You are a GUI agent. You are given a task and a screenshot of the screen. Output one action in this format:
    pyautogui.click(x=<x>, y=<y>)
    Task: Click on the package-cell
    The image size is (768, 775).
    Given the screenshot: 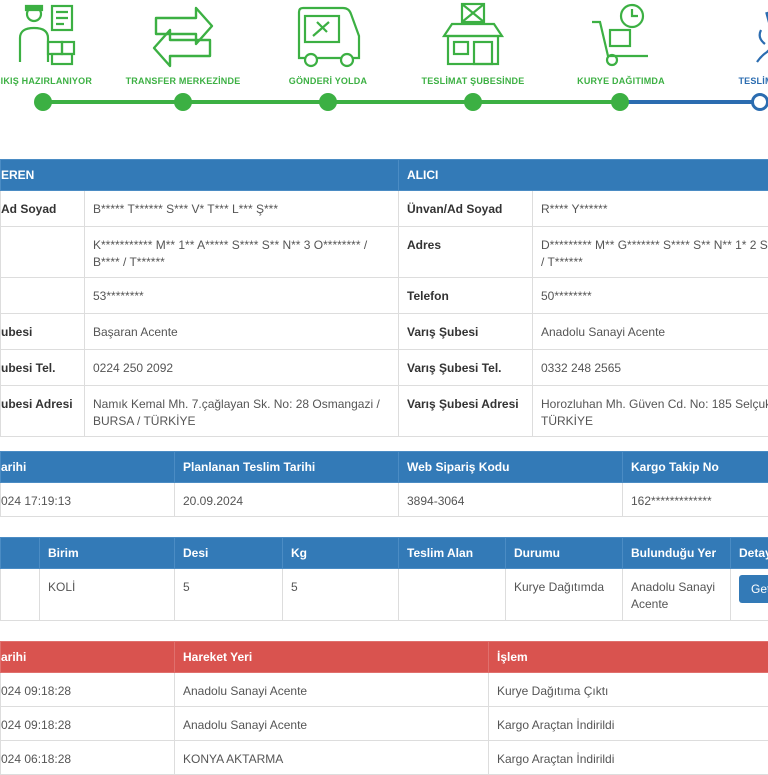 What is the action you would take?
    pyautogui.click(x=20, y=595)
    